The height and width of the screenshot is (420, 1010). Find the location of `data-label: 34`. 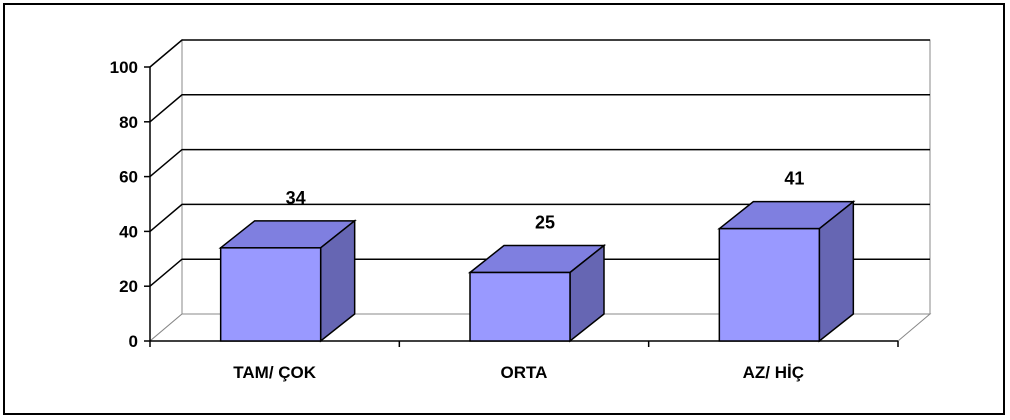

data-label: 34 is located at coordinates (296, 198).